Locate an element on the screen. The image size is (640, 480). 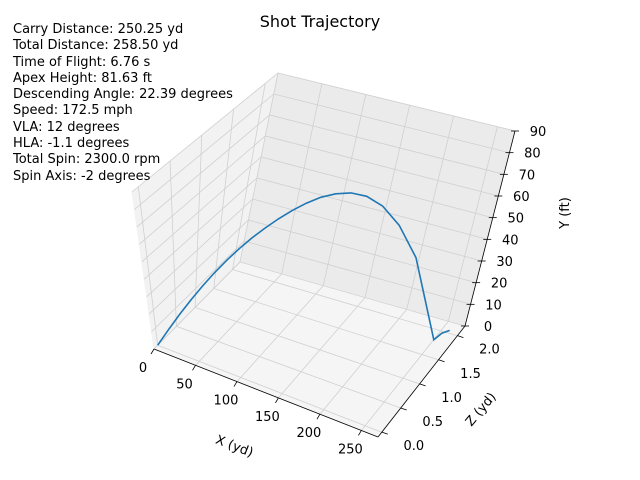
z-tick-label: 0.0 is located at coordinates (413, 446).